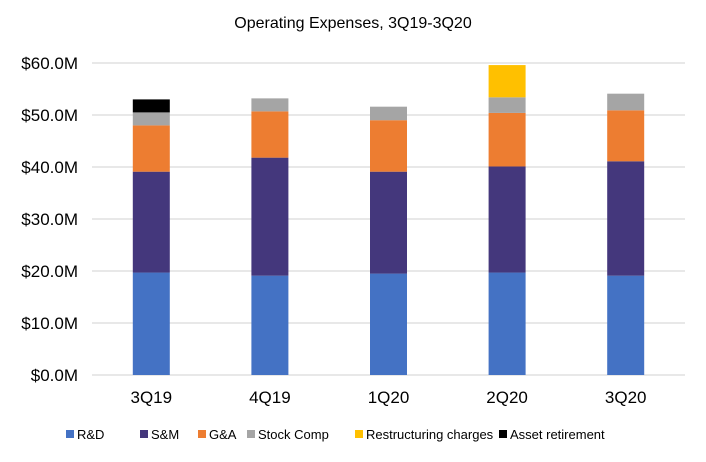  What do you see at coordinates (388, 146) in the screenshot?
I see `bar-segment-g-a-1Q20` at bounding box center [388, 146].